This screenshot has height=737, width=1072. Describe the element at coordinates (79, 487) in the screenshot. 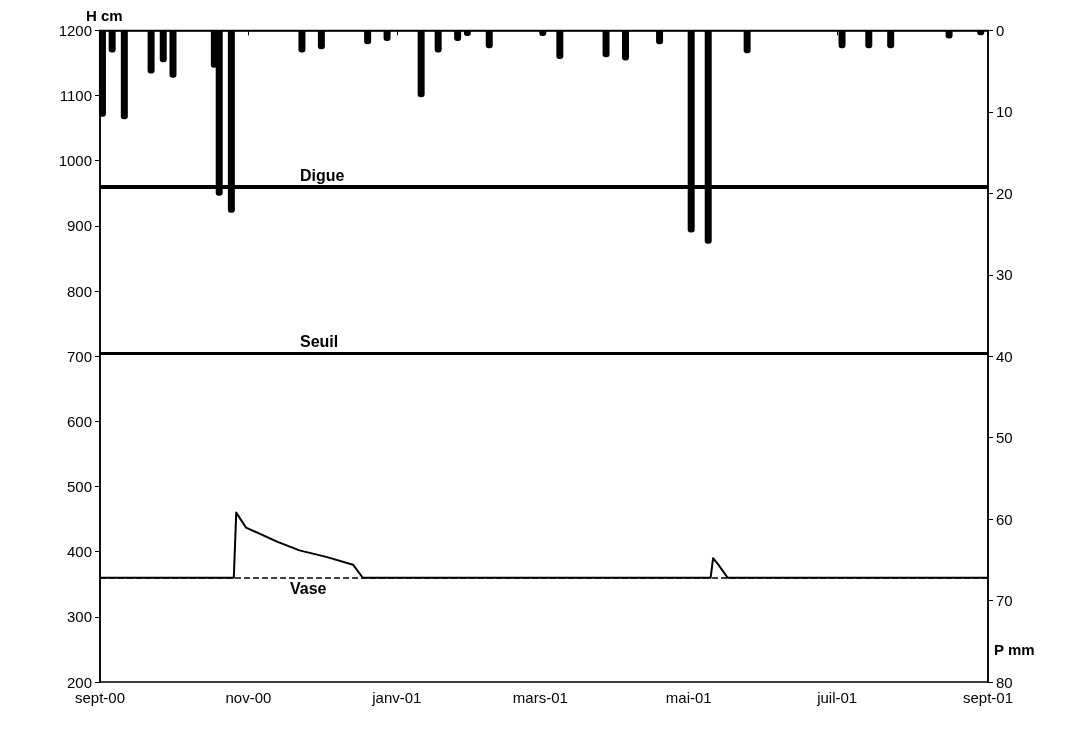

I see `y-tick-label: 500` at that location.